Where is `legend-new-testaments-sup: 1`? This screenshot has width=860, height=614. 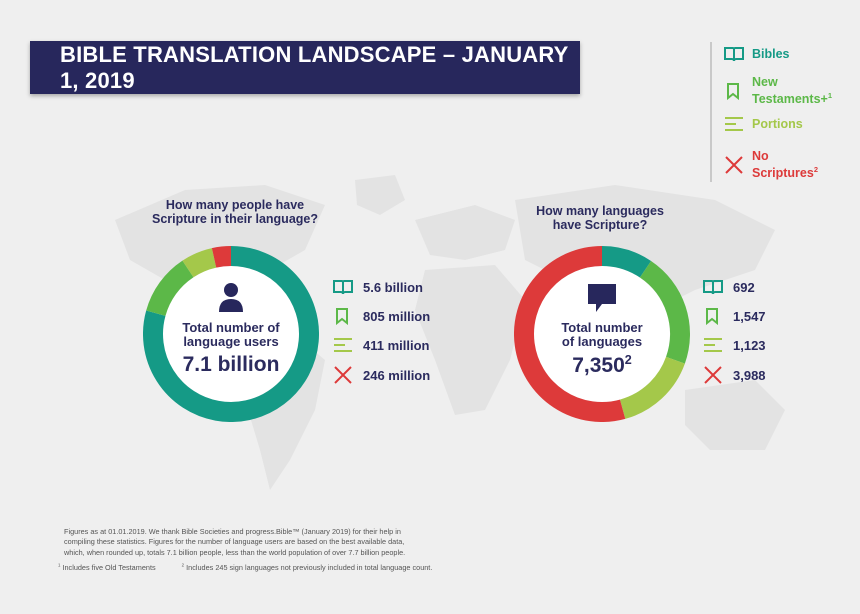
legend-new-testaments-sup: 1 is located at coordinates (830, 95).